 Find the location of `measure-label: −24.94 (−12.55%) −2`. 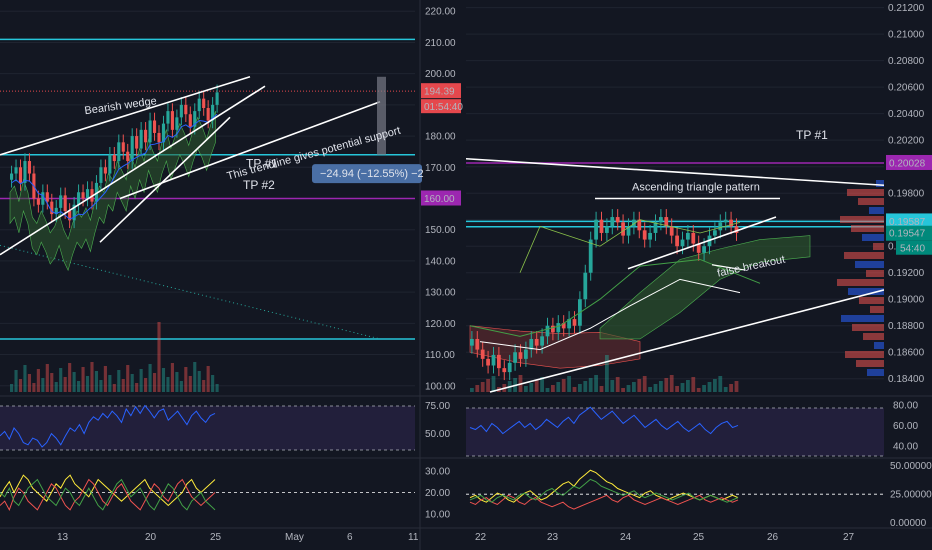

measure-label: −24.94 (−12.55%) −2 is located at coordinates (372, 174).